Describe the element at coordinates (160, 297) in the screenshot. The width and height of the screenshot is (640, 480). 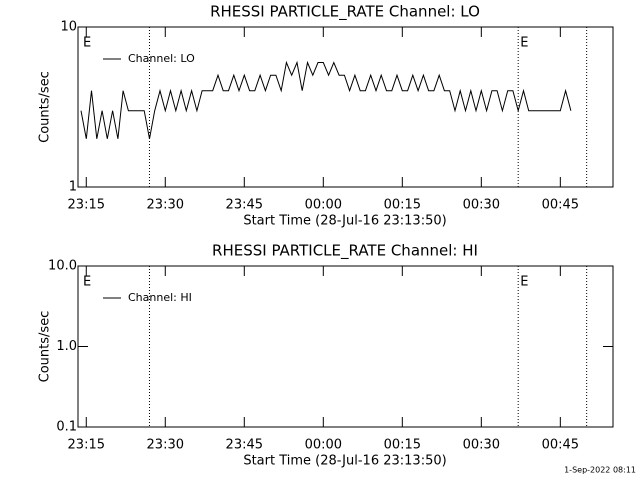
I see `legend-label: Channel: HI` at that location.